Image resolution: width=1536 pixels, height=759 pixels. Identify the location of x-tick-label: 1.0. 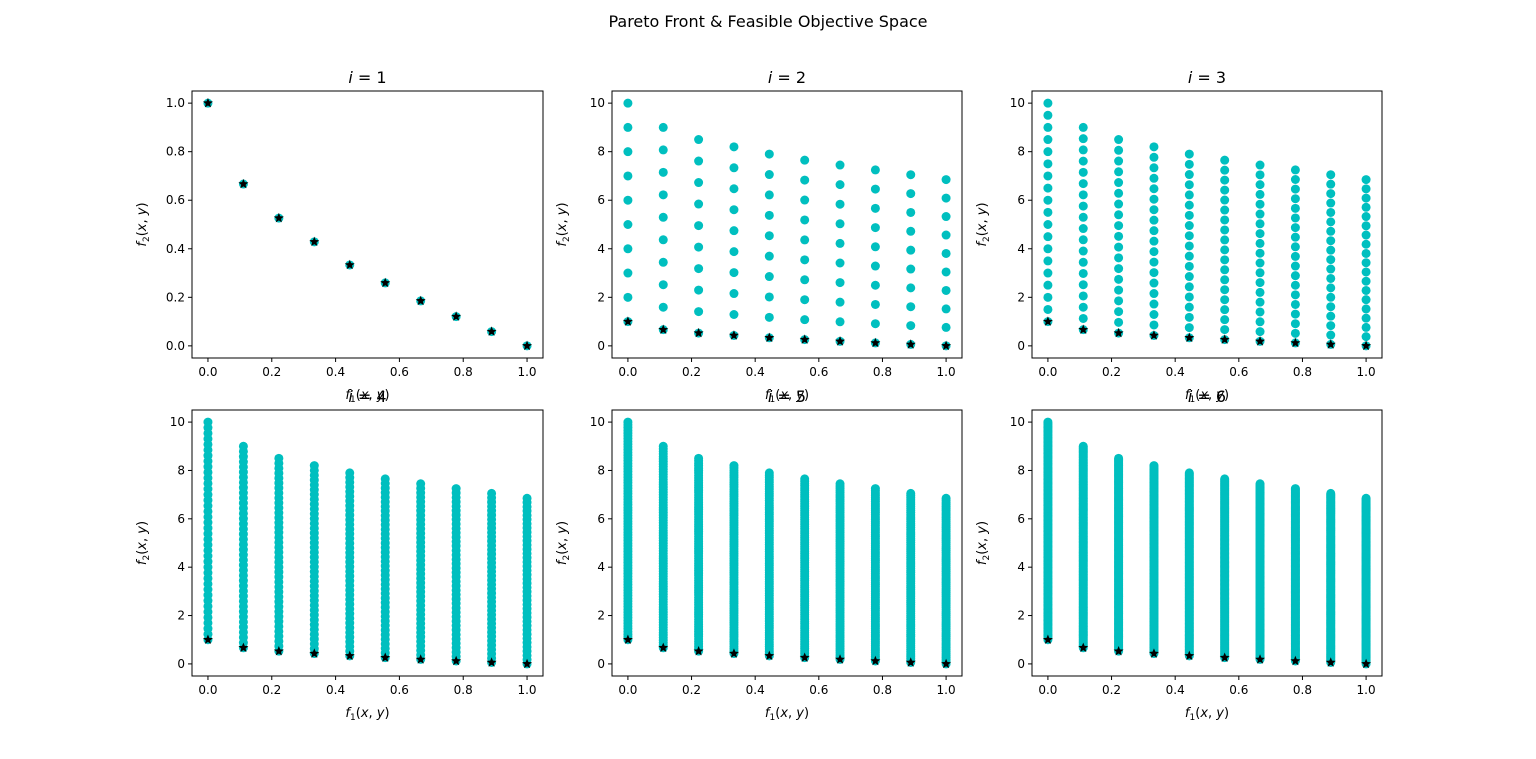
(526, 690).